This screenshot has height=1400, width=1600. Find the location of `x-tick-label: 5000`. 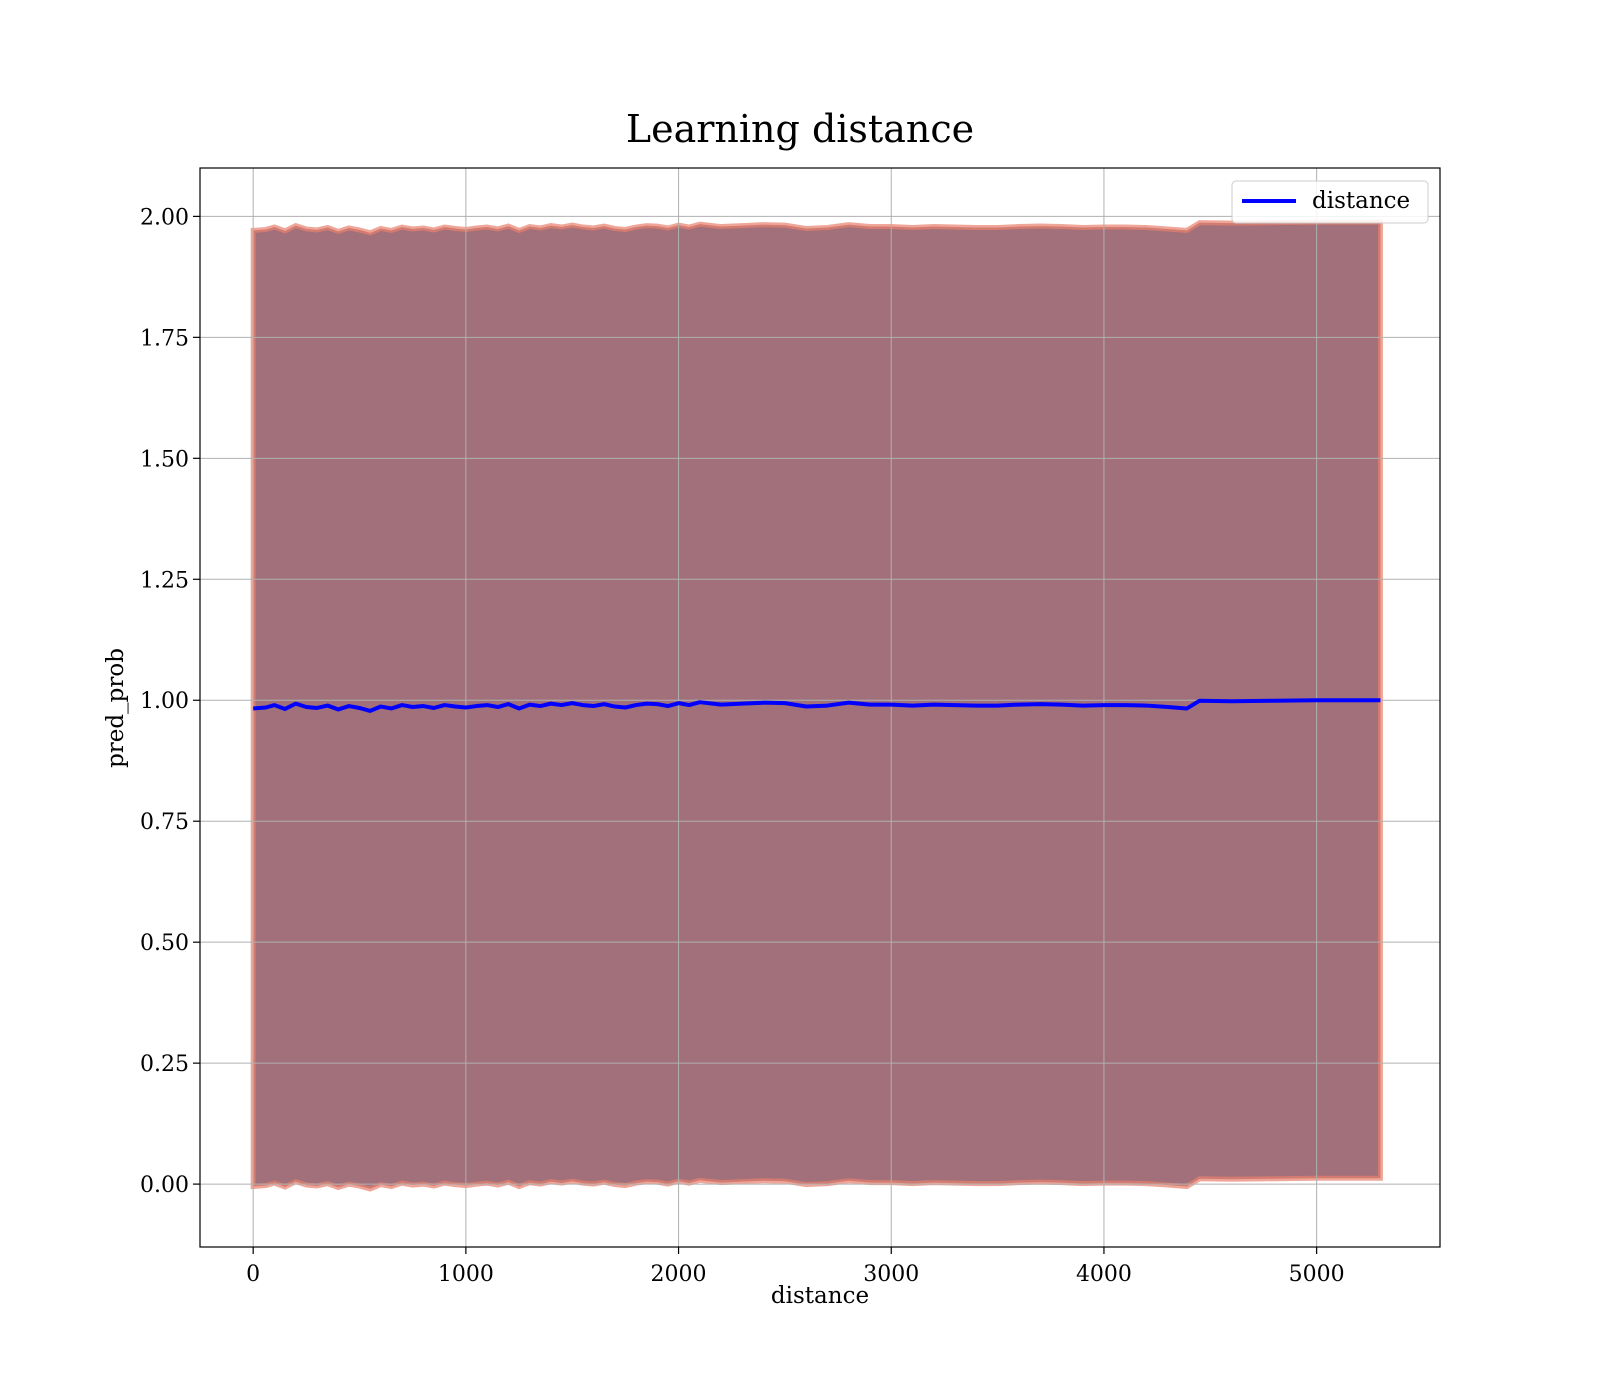

x-tick-label: 5000 is located at coordinates (1317, 1274).